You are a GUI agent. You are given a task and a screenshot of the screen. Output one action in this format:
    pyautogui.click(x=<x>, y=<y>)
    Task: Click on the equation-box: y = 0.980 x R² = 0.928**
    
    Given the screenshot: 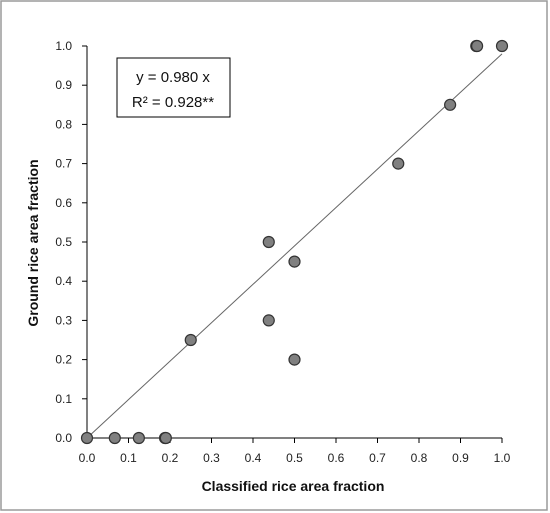 What is the action you would take?
    pyautogui.click(x=173, y=87)
    